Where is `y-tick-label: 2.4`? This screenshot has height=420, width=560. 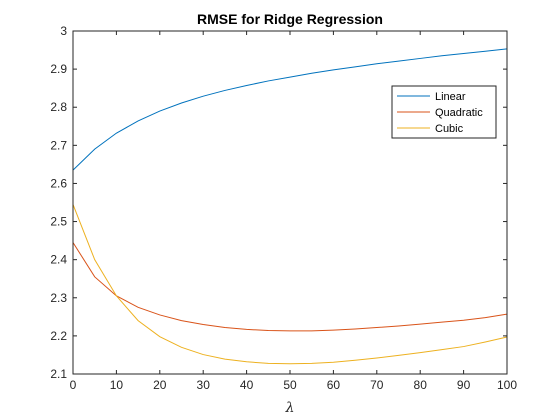 y-tick-label: 2.4 is located at coordinates (58, 260).